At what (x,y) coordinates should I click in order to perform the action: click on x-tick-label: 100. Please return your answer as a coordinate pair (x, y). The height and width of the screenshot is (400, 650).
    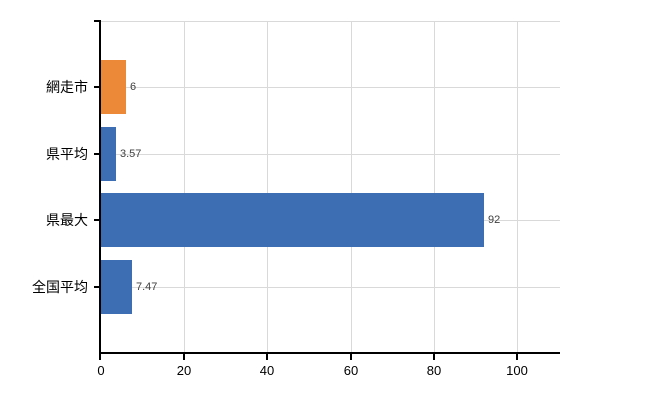
    Looking at the image, I should click on (517, 370).